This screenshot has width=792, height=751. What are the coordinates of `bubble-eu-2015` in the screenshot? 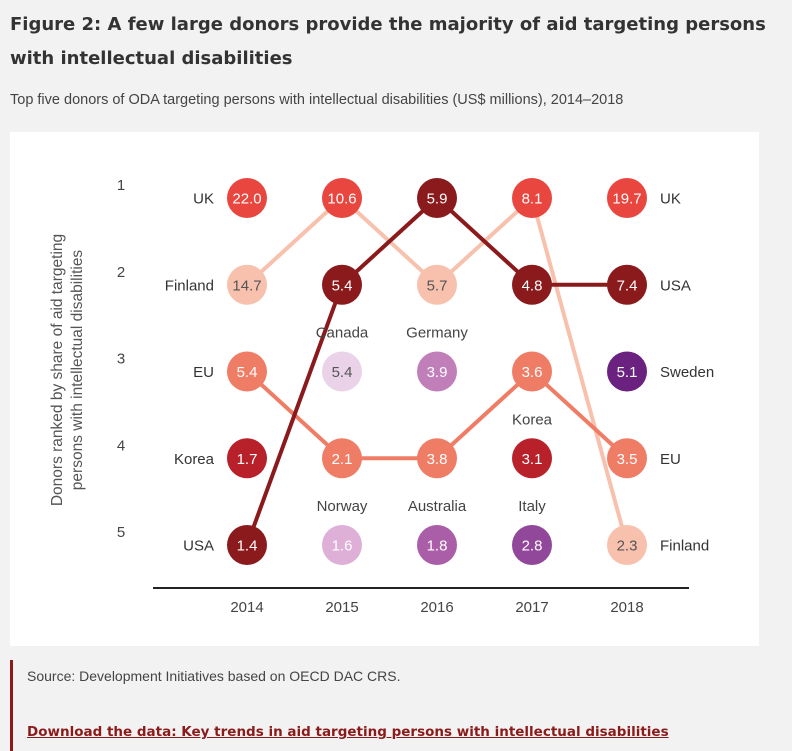 It's located at (342, 458).